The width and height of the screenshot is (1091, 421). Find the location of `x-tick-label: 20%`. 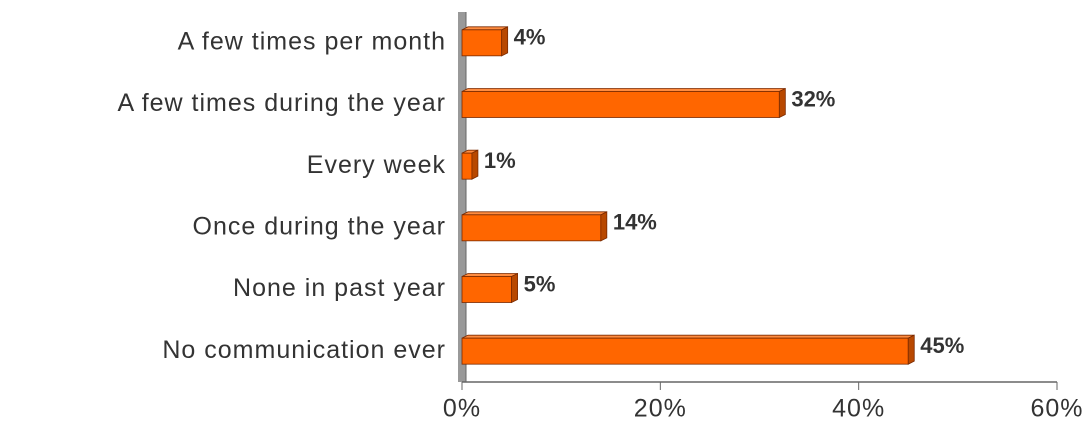

x-tick-label: 20% is located at coordinates (660, 408).